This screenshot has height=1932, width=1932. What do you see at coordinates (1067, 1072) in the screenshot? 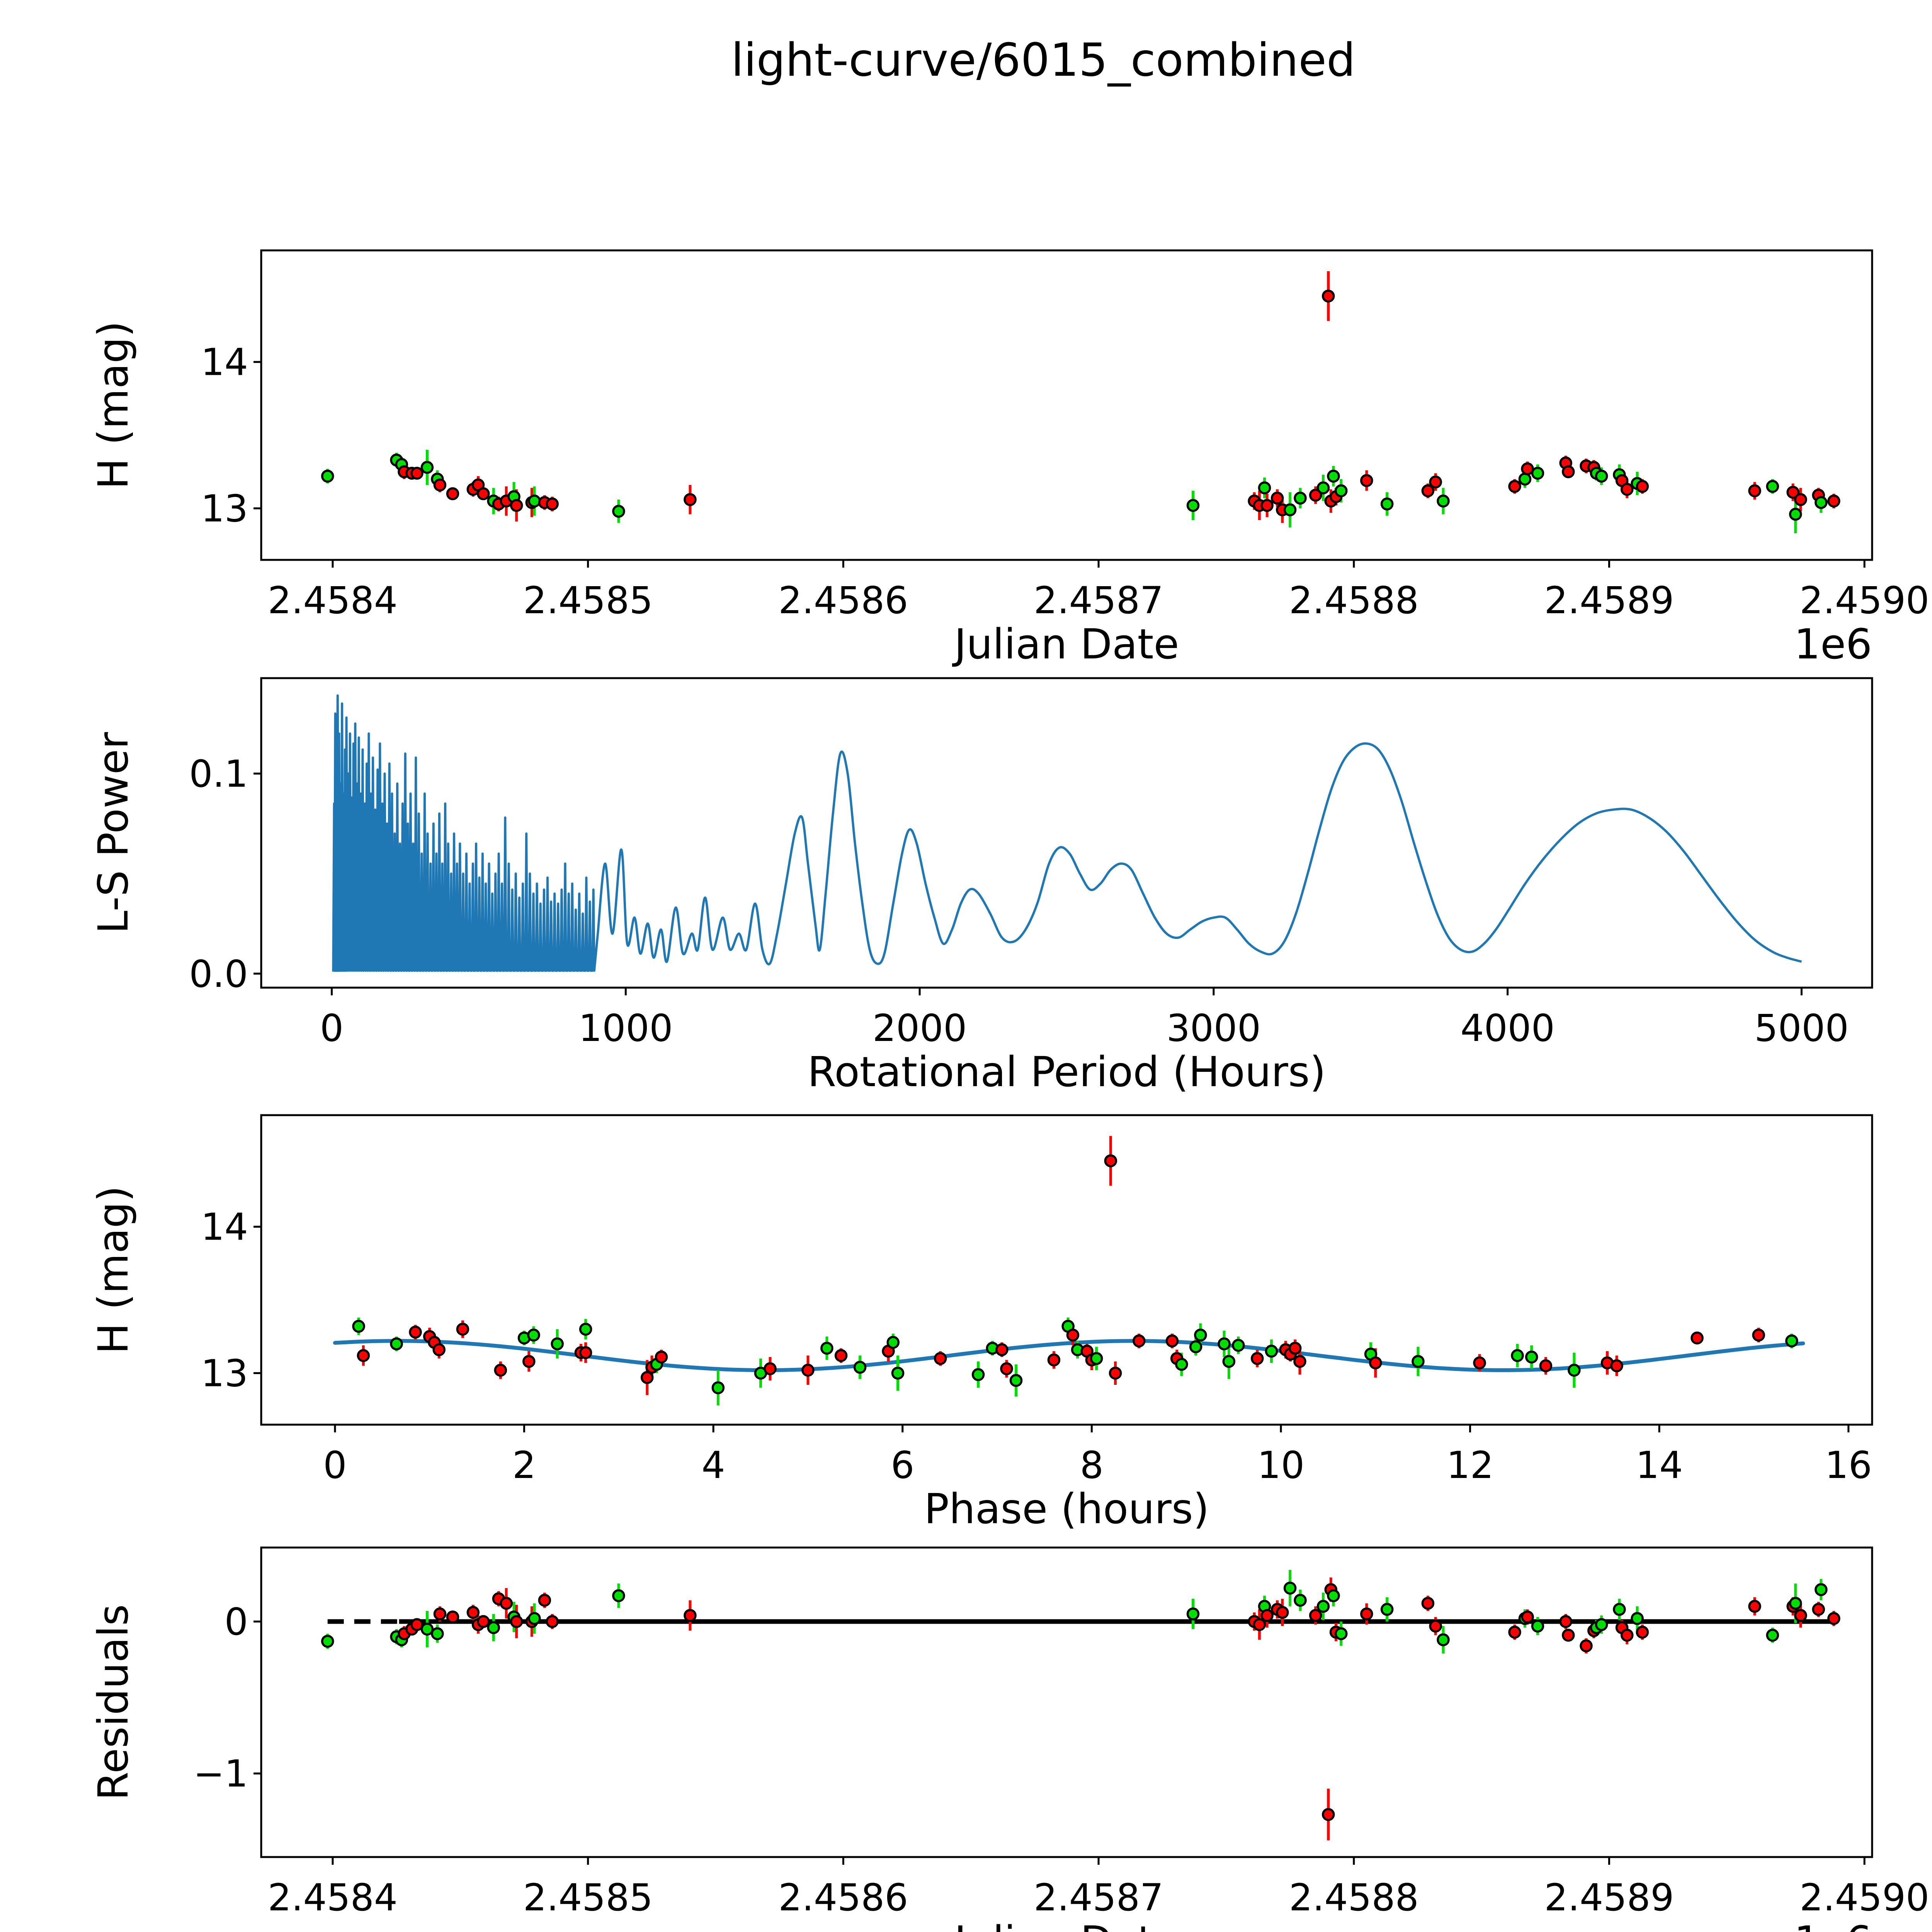
I see `periodogram-xlabel: Rotational Period (Hours)` at bounding box center [1067, 1072].